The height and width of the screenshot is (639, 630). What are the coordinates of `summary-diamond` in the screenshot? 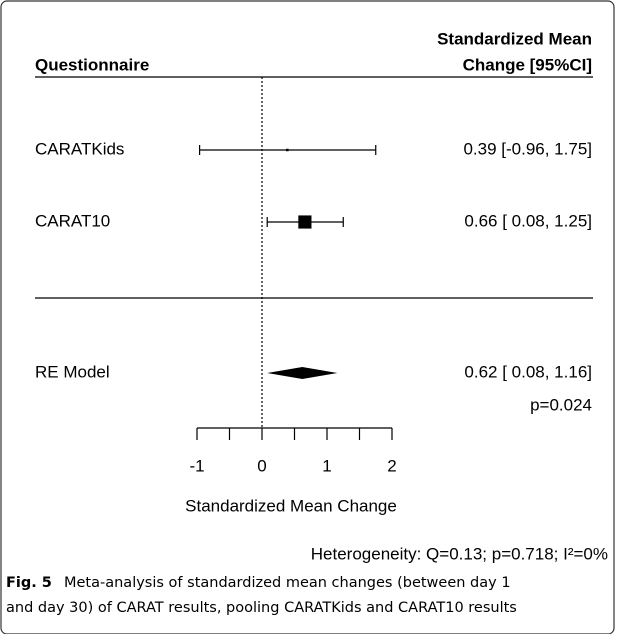 It's located at (302, 373).